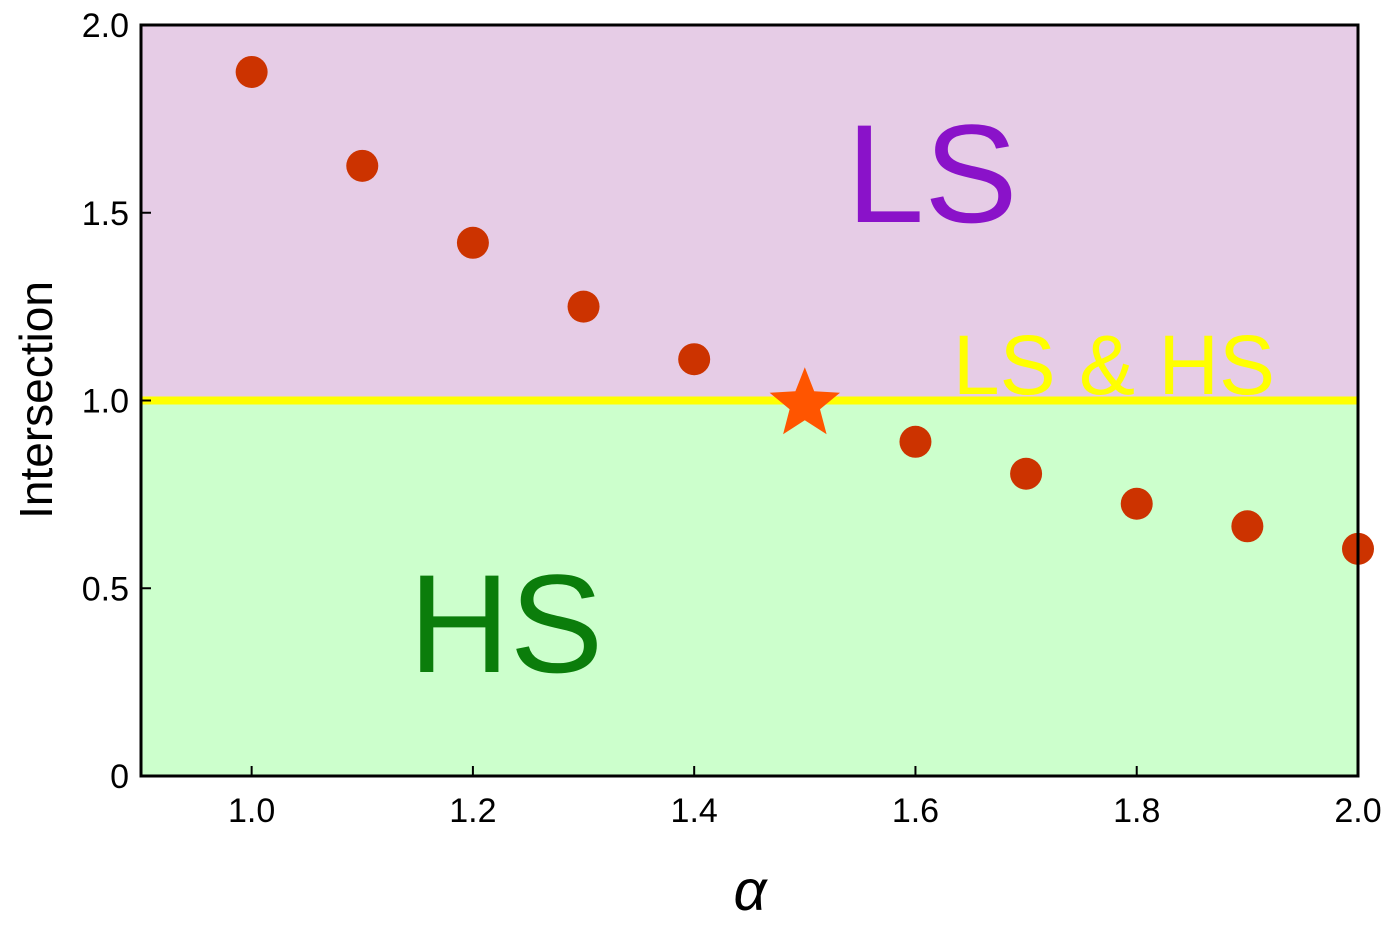 This screenshot has height=925, width=1389. I want to click on boundary-label: LS & HS, so click(1114, 365).